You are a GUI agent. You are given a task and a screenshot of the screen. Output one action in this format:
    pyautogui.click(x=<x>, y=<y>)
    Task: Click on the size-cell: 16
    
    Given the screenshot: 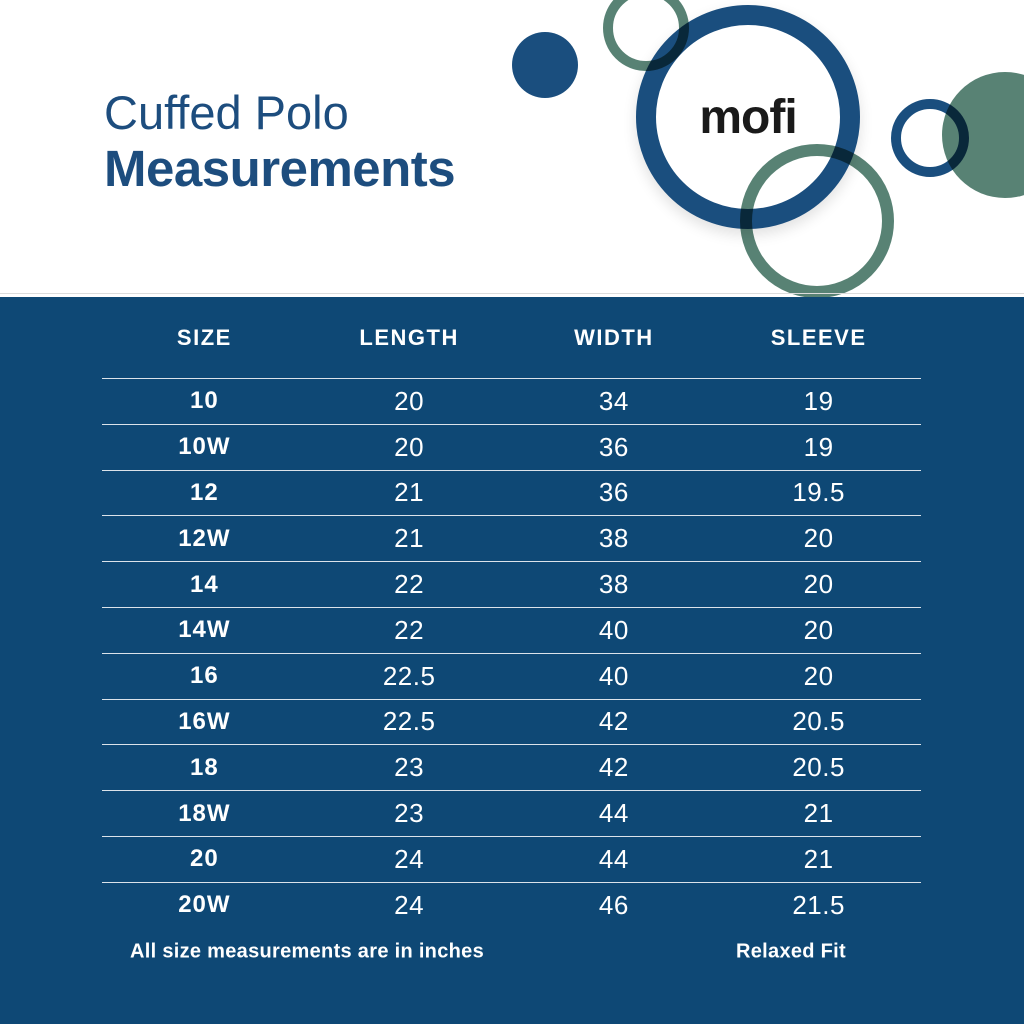 What is the action you would take?
    pyautogui.click(x=204, y=676)
    